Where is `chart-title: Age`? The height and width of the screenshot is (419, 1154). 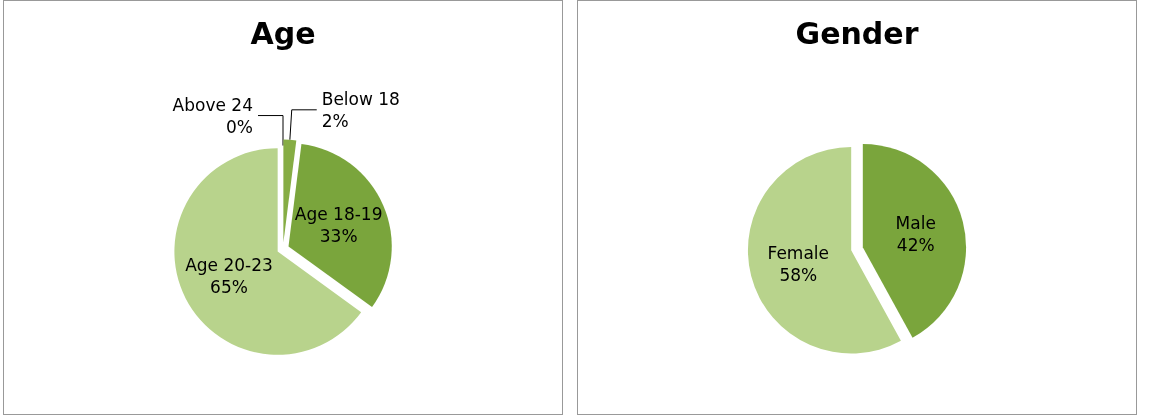
chart-title: Age is located at coordinates (283, 33).